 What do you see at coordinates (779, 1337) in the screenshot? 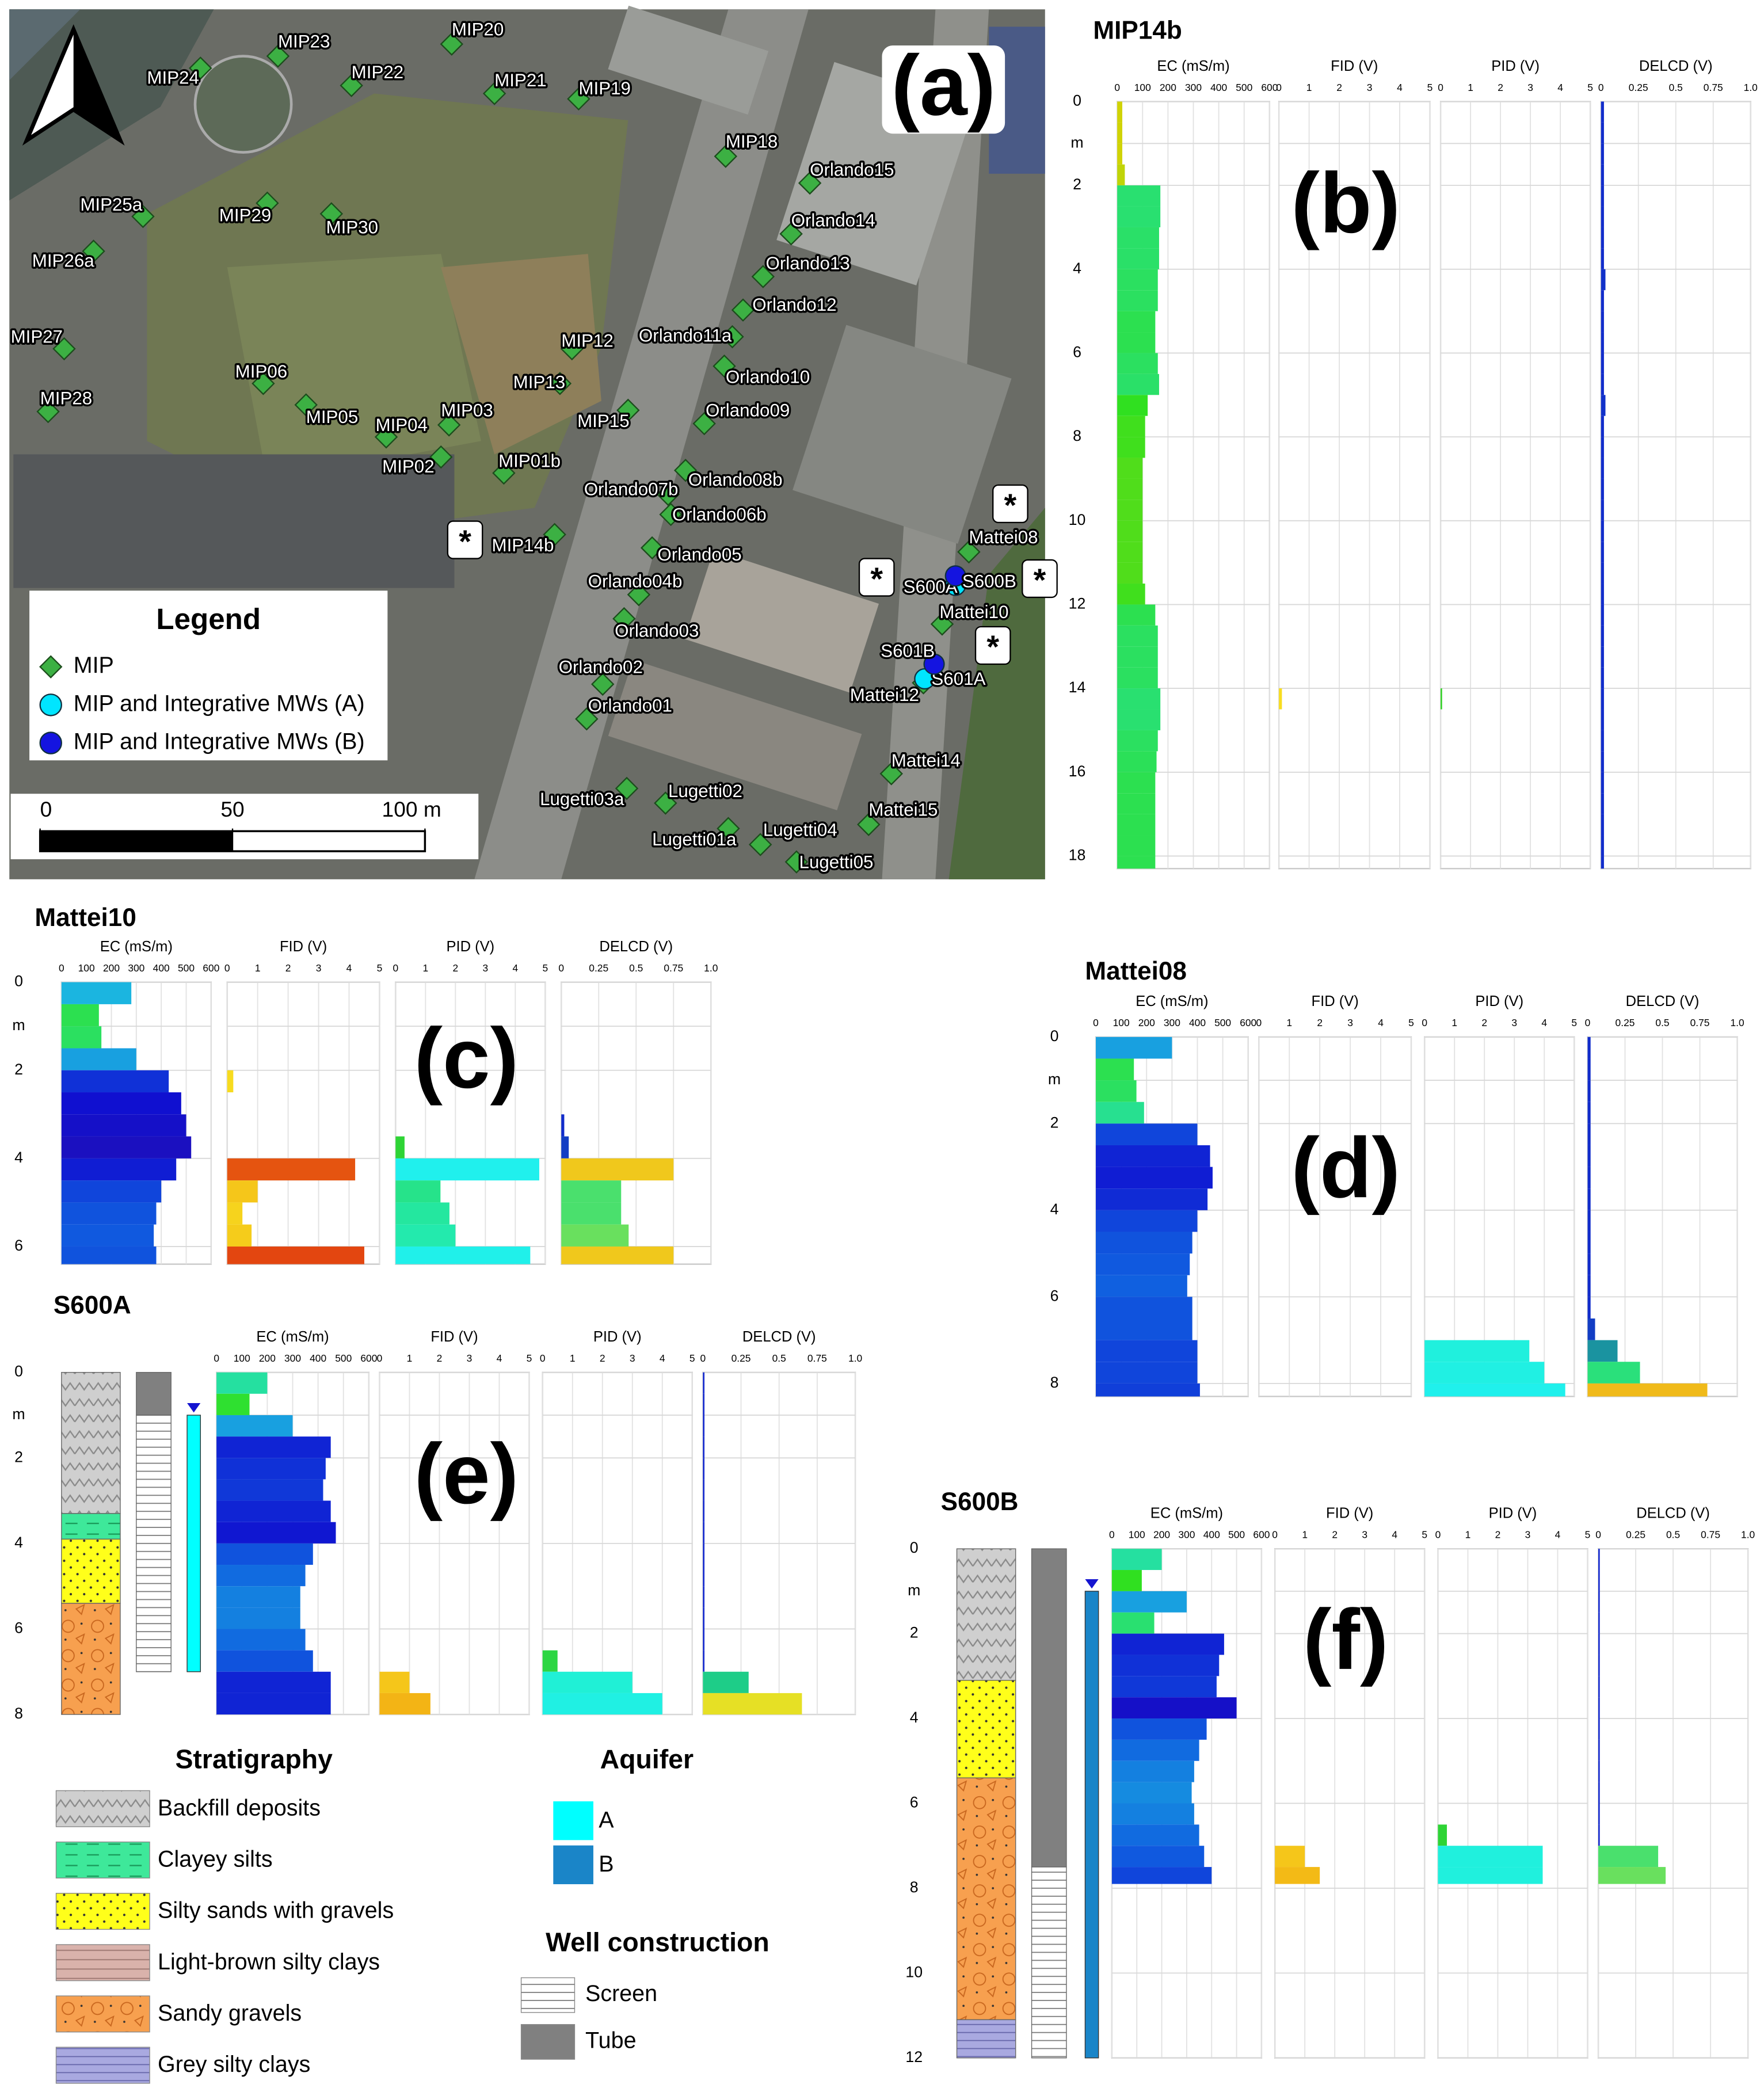
I see `track-label: DELCD (V)` at bounding box center [779, 1337].